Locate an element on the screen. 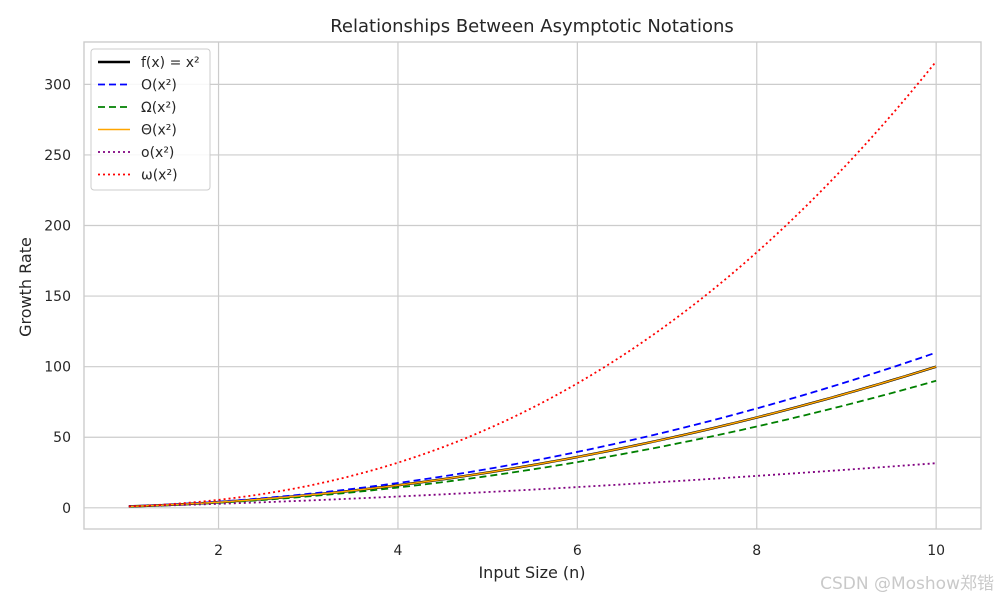 Image resolution: width=1000 pixels, height=600 pixels. legend-label: o(x²) is located at coordinates (157, 153).